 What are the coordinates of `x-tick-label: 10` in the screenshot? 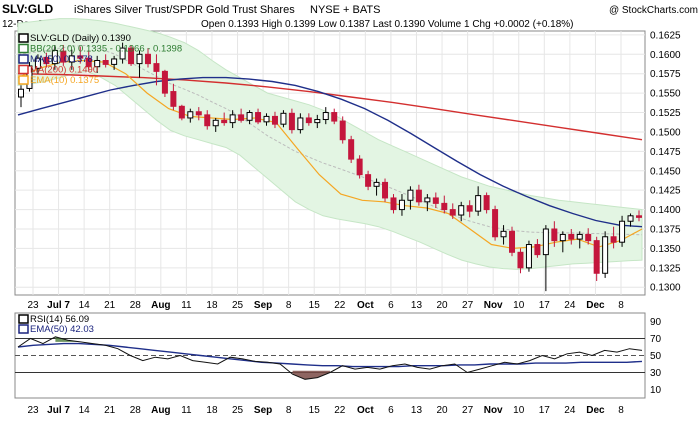 It's located at (519, 305).